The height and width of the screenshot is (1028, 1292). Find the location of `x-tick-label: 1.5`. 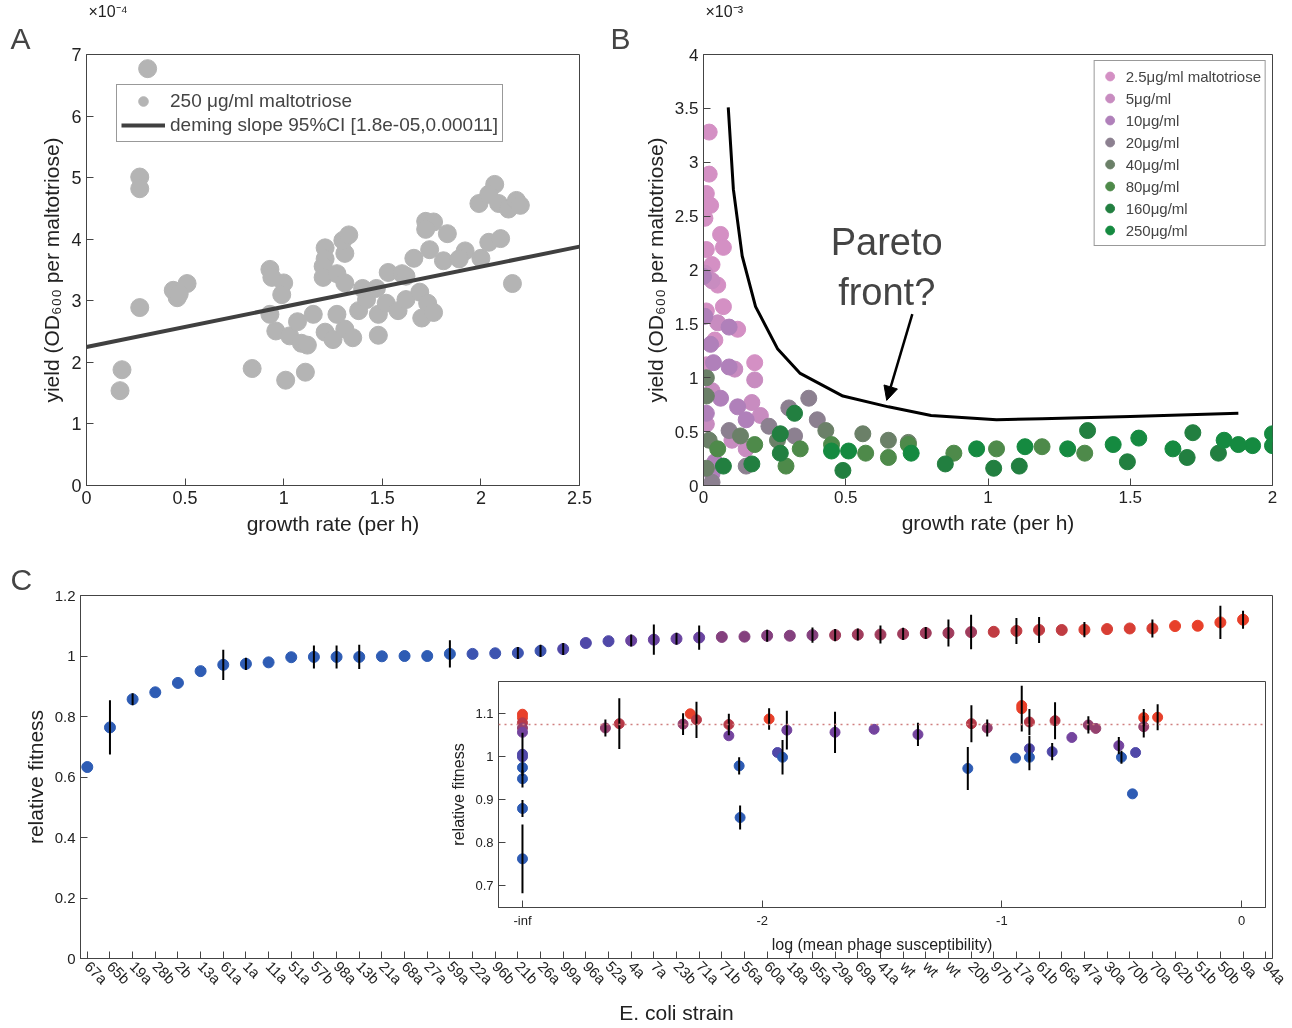

x-tick-label: 1.5 is located at coordinates (1130, 497).